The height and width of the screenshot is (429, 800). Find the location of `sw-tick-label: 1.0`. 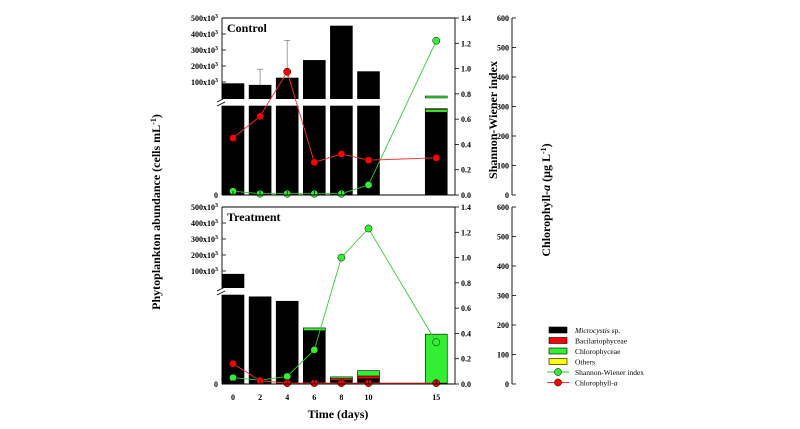

sw-tick-label: 1.0 is located at coordinates (466, 258).